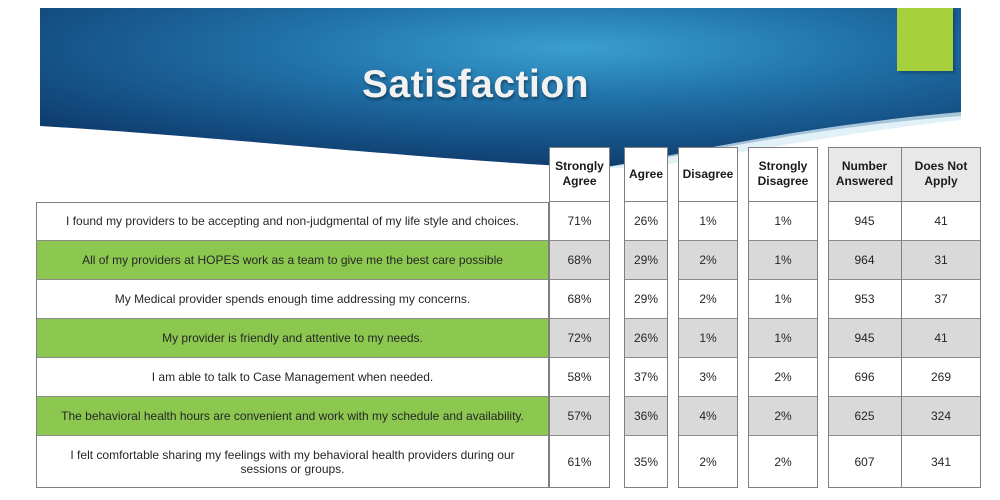 The image size is (1000, 500). I want to click on disagree-column-frame, so click(708, 317).